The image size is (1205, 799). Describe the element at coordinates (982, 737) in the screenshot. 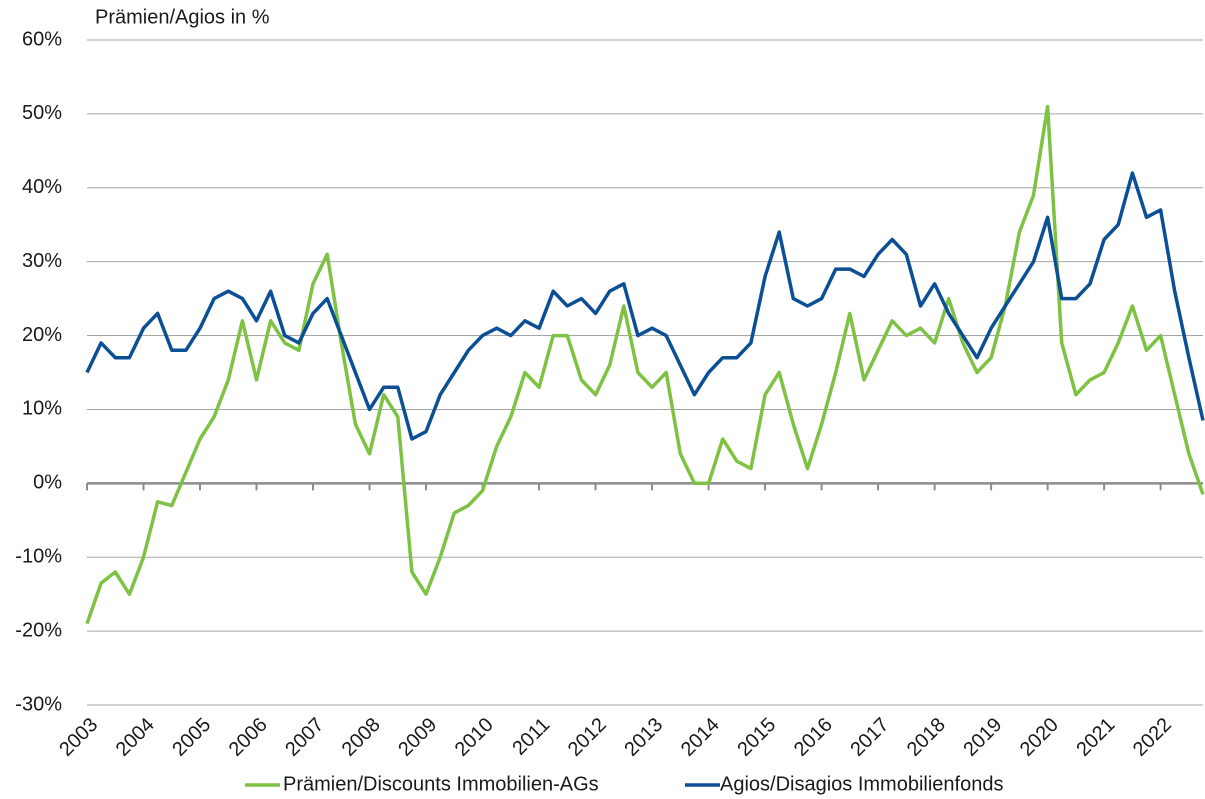

I see `x-tick-label: 2019` at that location.